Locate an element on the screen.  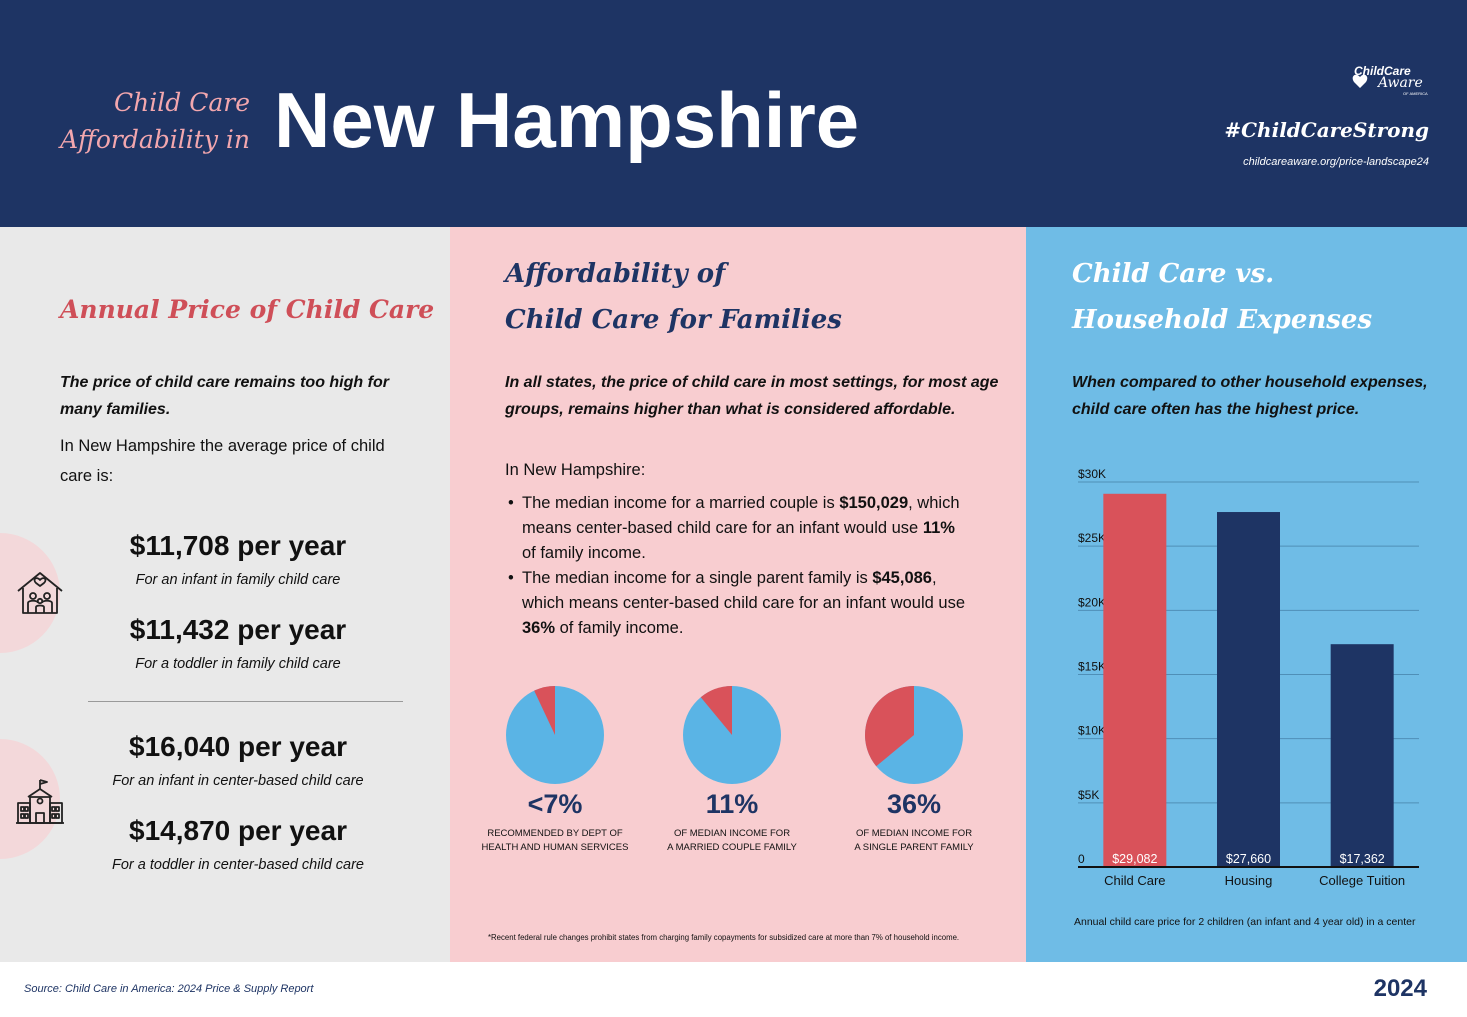
price-caption: For an infant in family child care is located at coordinates (238, 580).